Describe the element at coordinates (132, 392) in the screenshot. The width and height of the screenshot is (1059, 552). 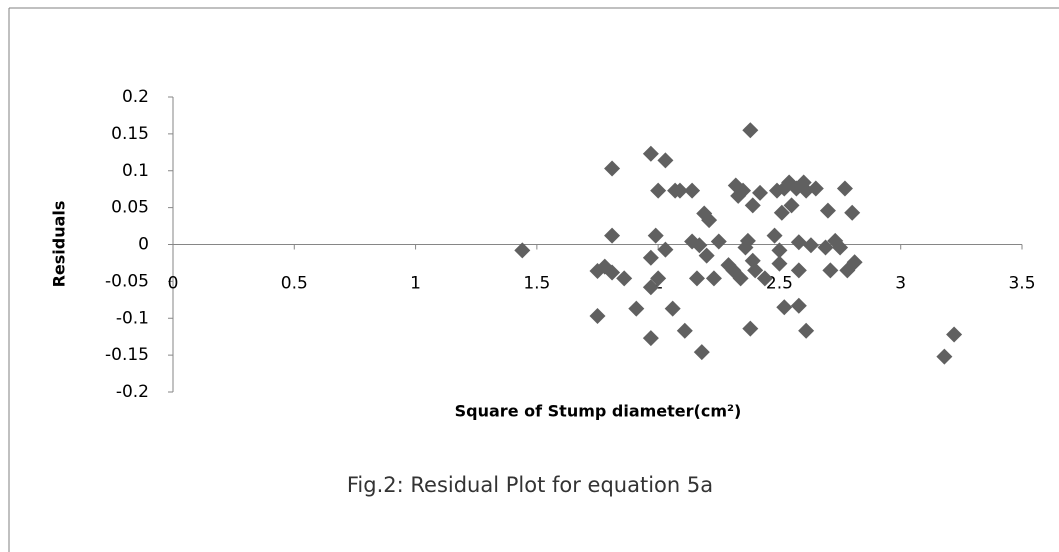
I see `y-tick-label: -0.2` at that location.